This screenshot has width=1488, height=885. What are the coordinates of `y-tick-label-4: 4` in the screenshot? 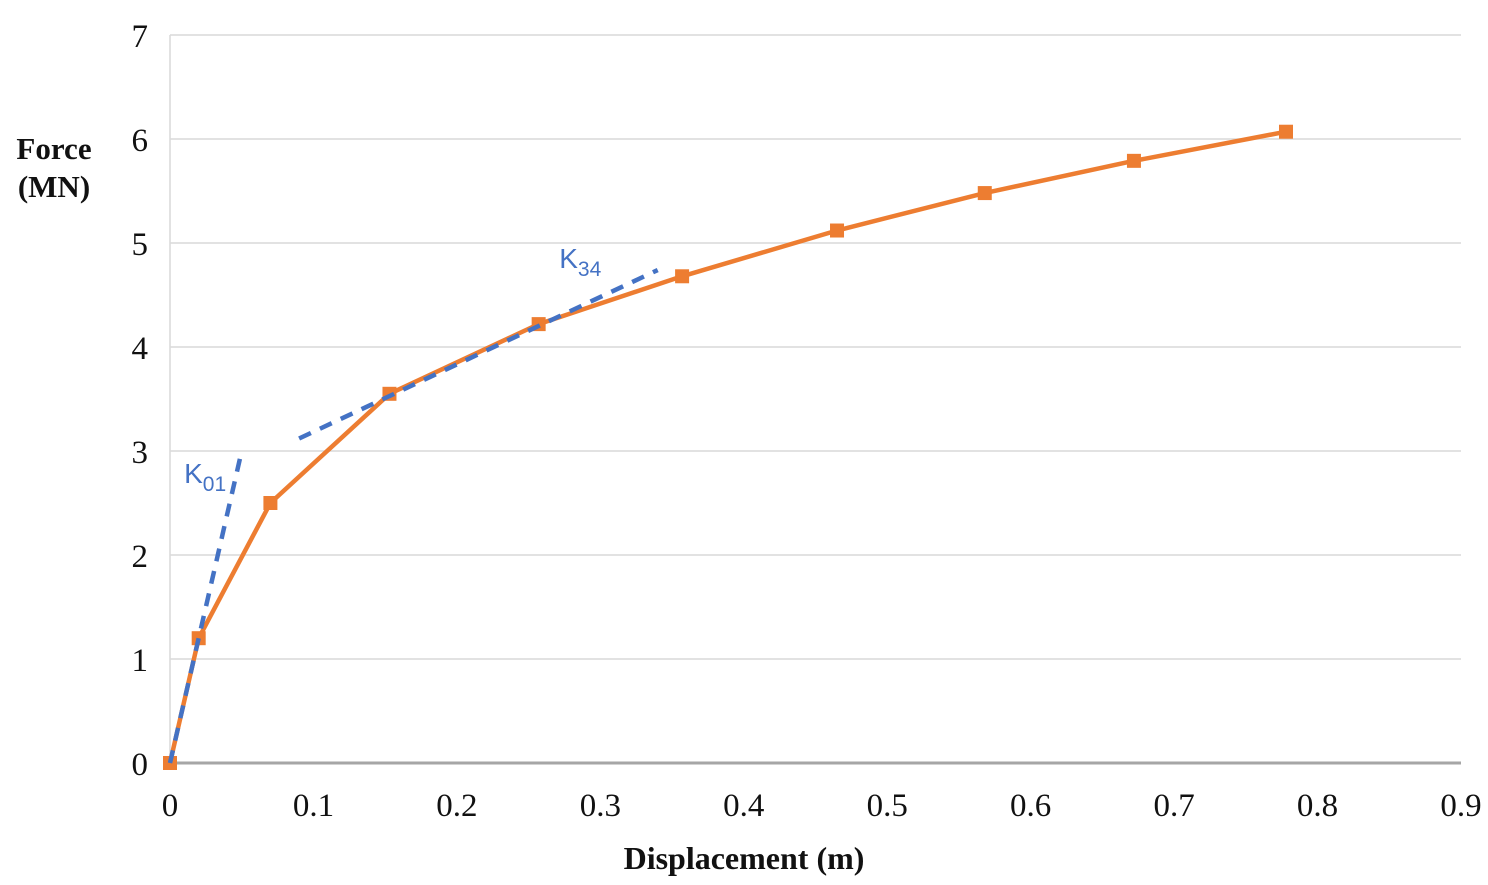 It's located at (140, 349).